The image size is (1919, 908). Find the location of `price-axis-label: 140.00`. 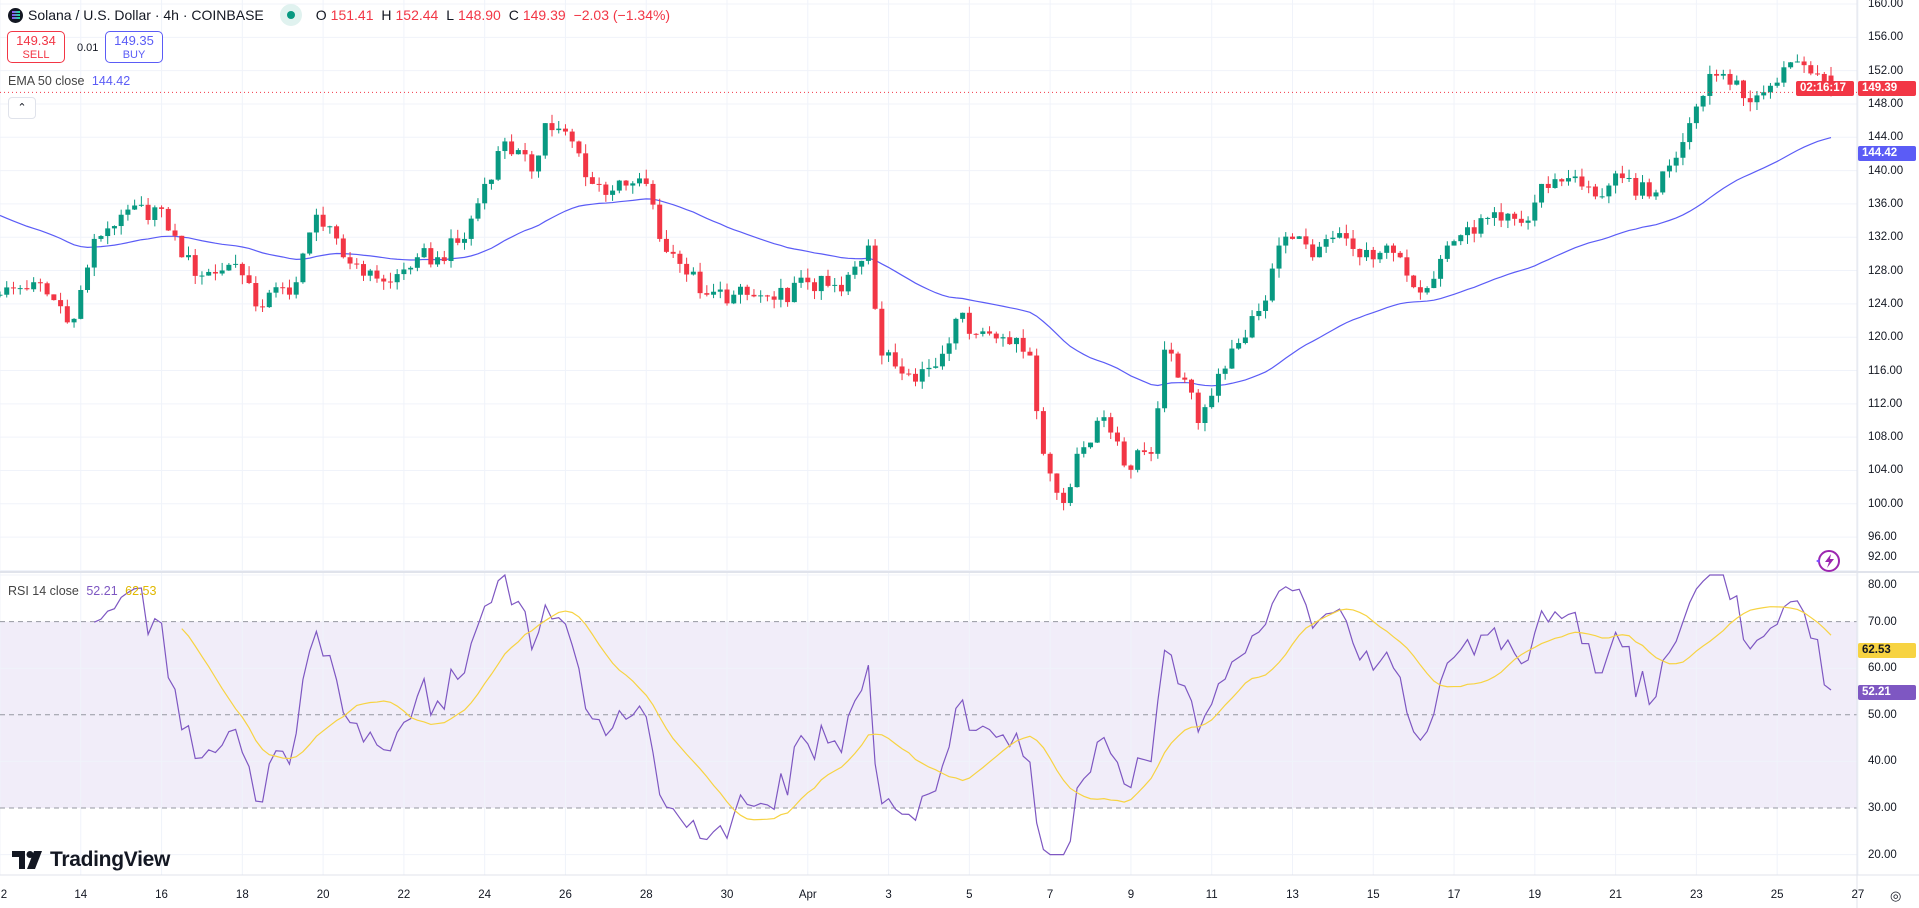

price-axis-label: 140.00 is located at coordinates (1886, 170).